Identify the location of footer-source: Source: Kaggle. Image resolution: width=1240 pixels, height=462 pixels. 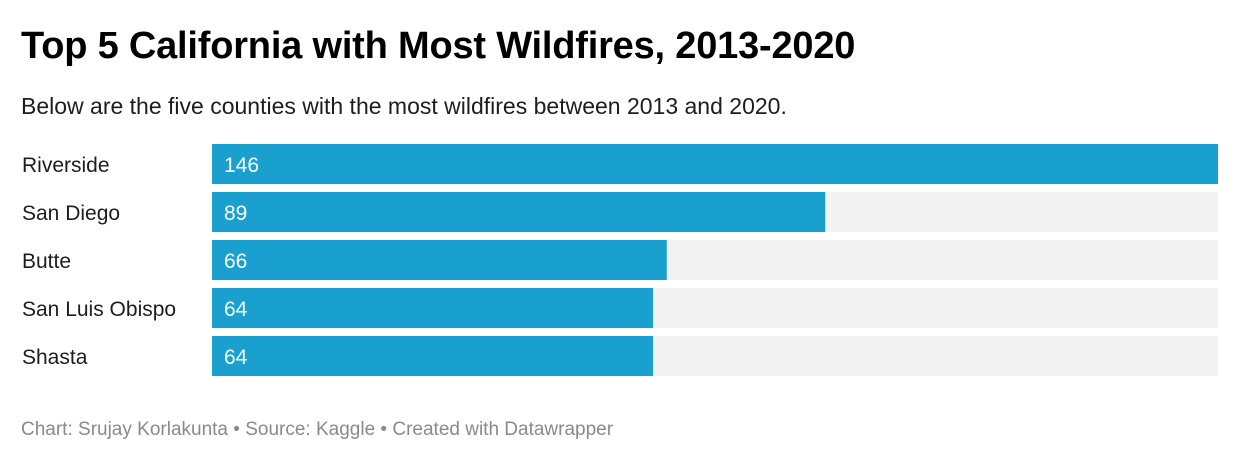
(310, 429).